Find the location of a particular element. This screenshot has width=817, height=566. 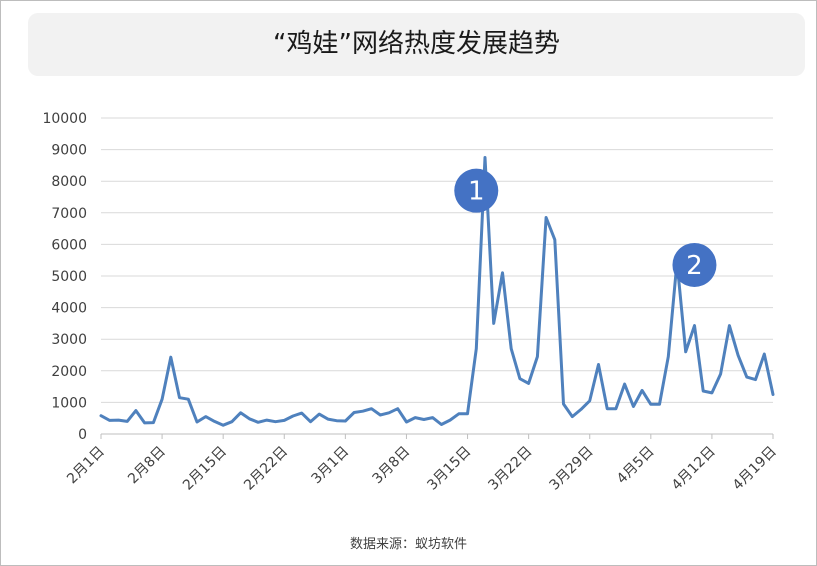

y-tick-label: 10000 is located at coordinates (64, 119).